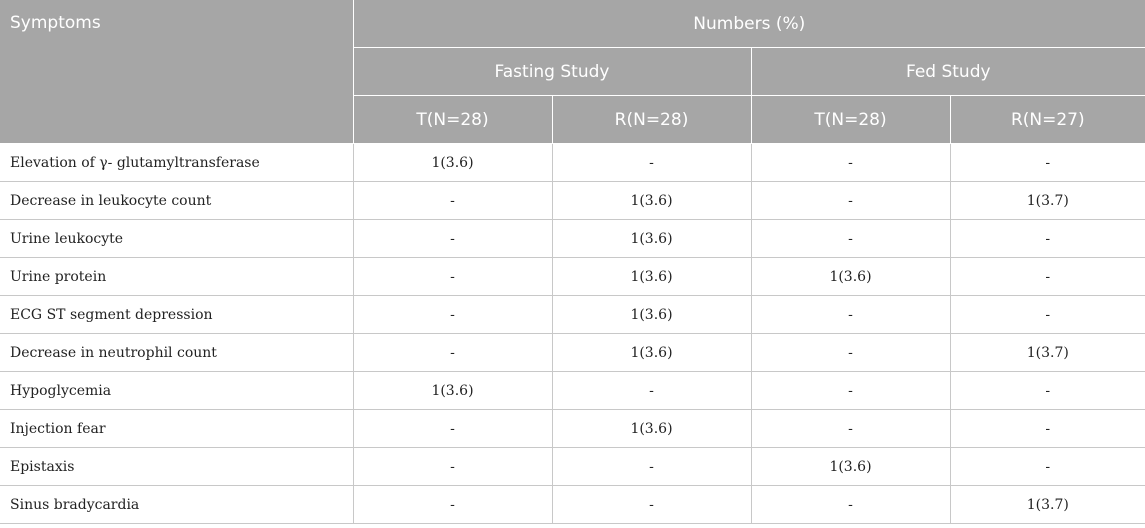 The image size is (1145, 528). I want to click on symptoms-header: Symptoms, so click(176, 72).